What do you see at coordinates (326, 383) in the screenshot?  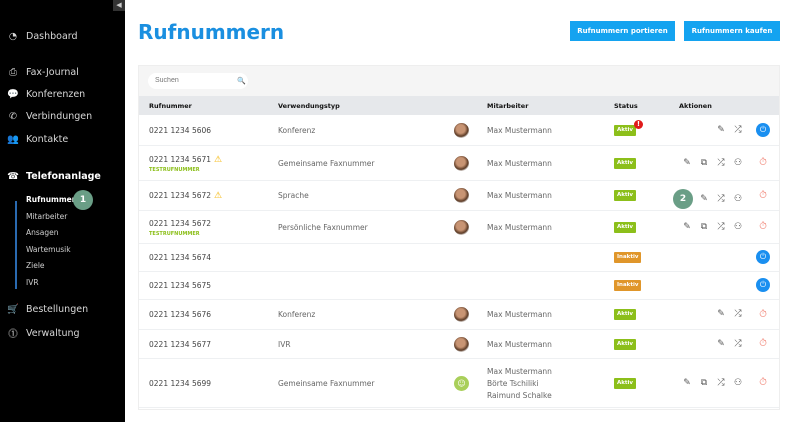 I see `usage-type: Gemeinsame Faxnummer` at bounding box center [326, 383].